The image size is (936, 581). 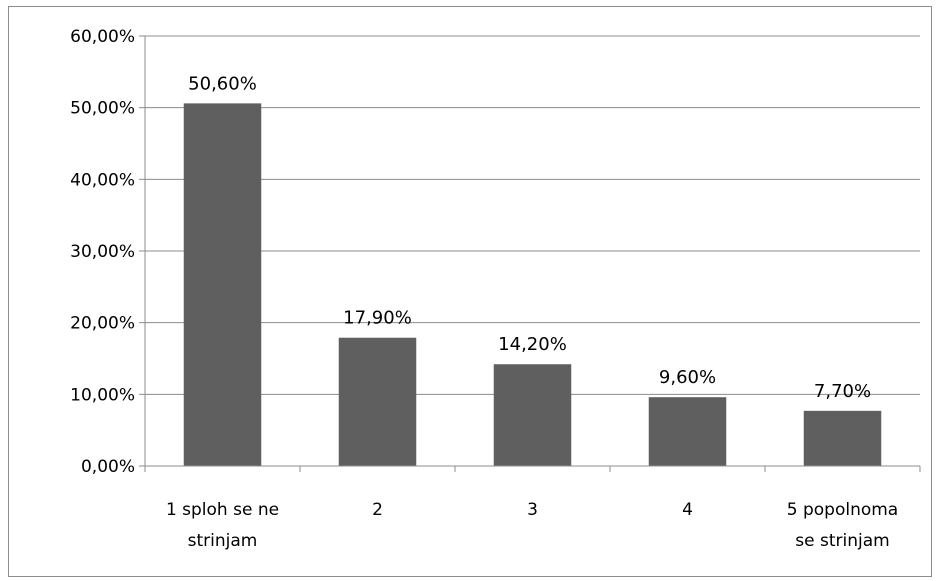 What do you see at coordinates (842, 510) in the screenshot?
I see `x-category-label: 5 popolnoma` at bounding box center [842, 510].